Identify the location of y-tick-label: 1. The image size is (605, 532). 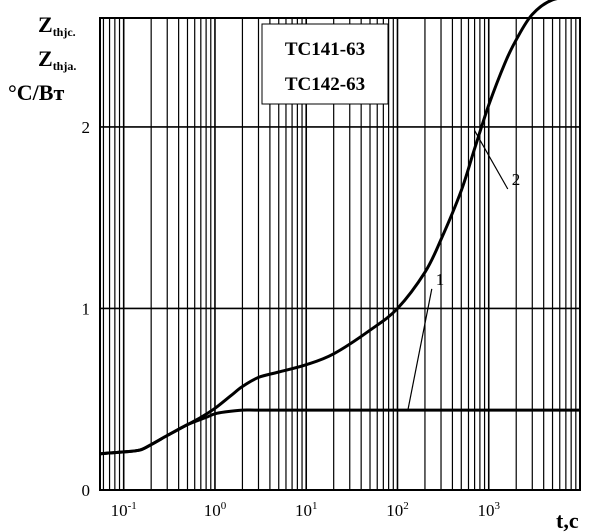
(86, 308).